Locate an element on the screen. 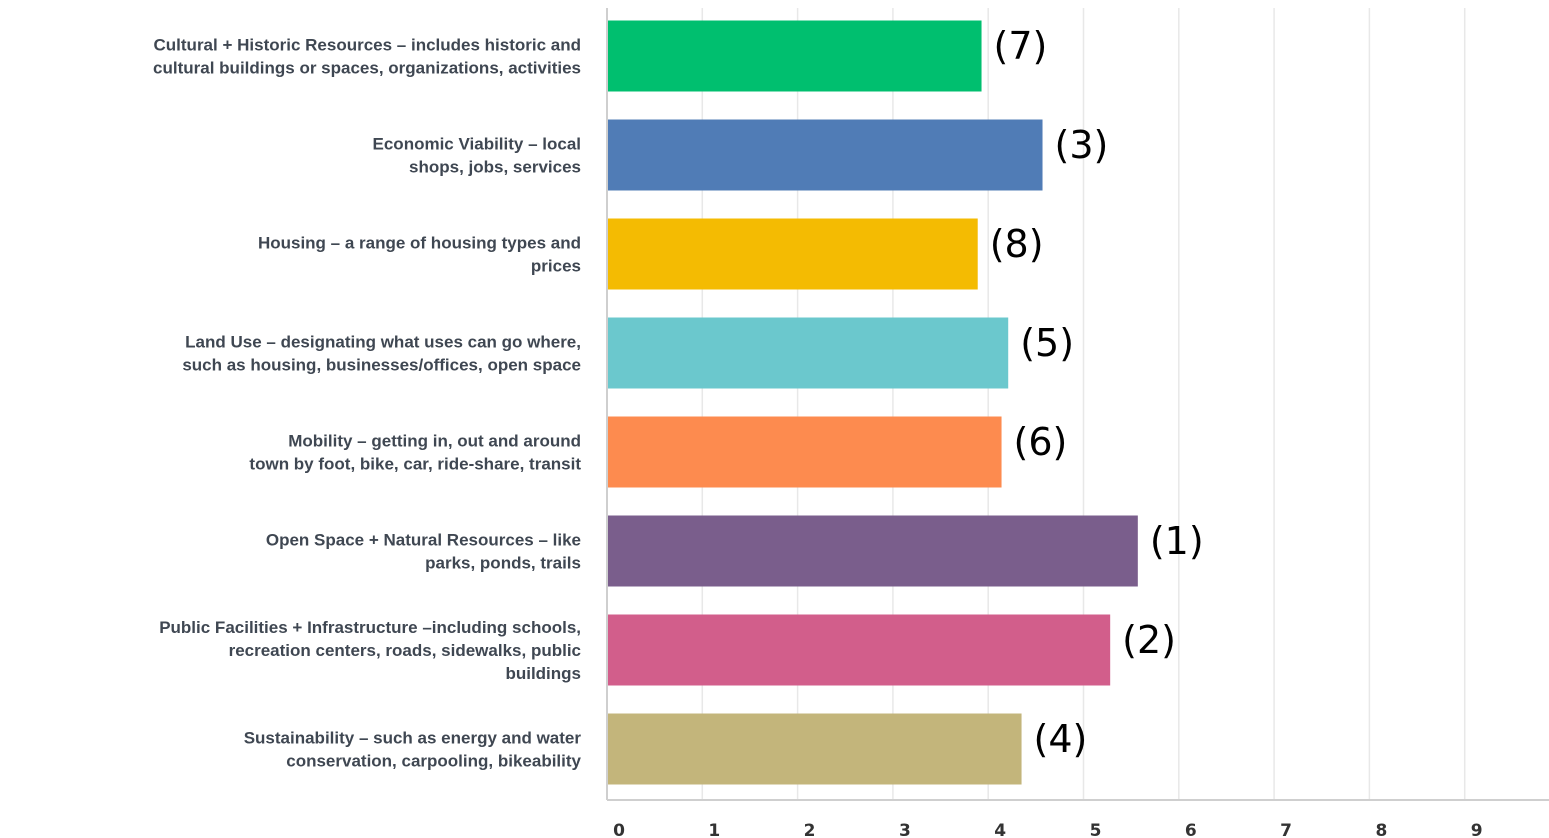 Image resolution: width=1549 pixels, height=838 pixels. x-tick-label: 1 is located at coordinates (714, 829).